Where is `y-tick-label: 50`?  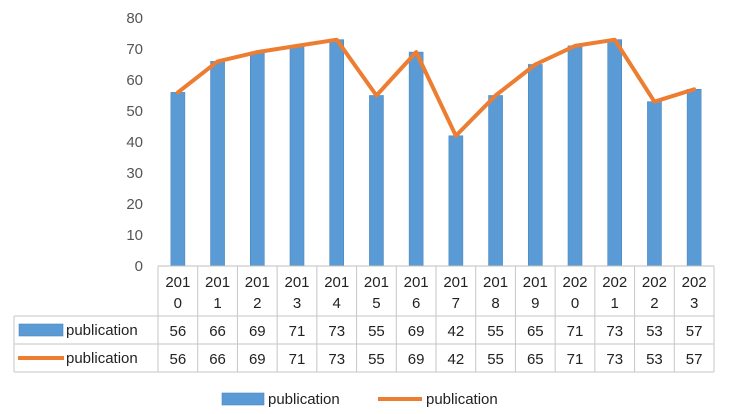
y-tick-label: 50 is located at coordinates (134, 111).